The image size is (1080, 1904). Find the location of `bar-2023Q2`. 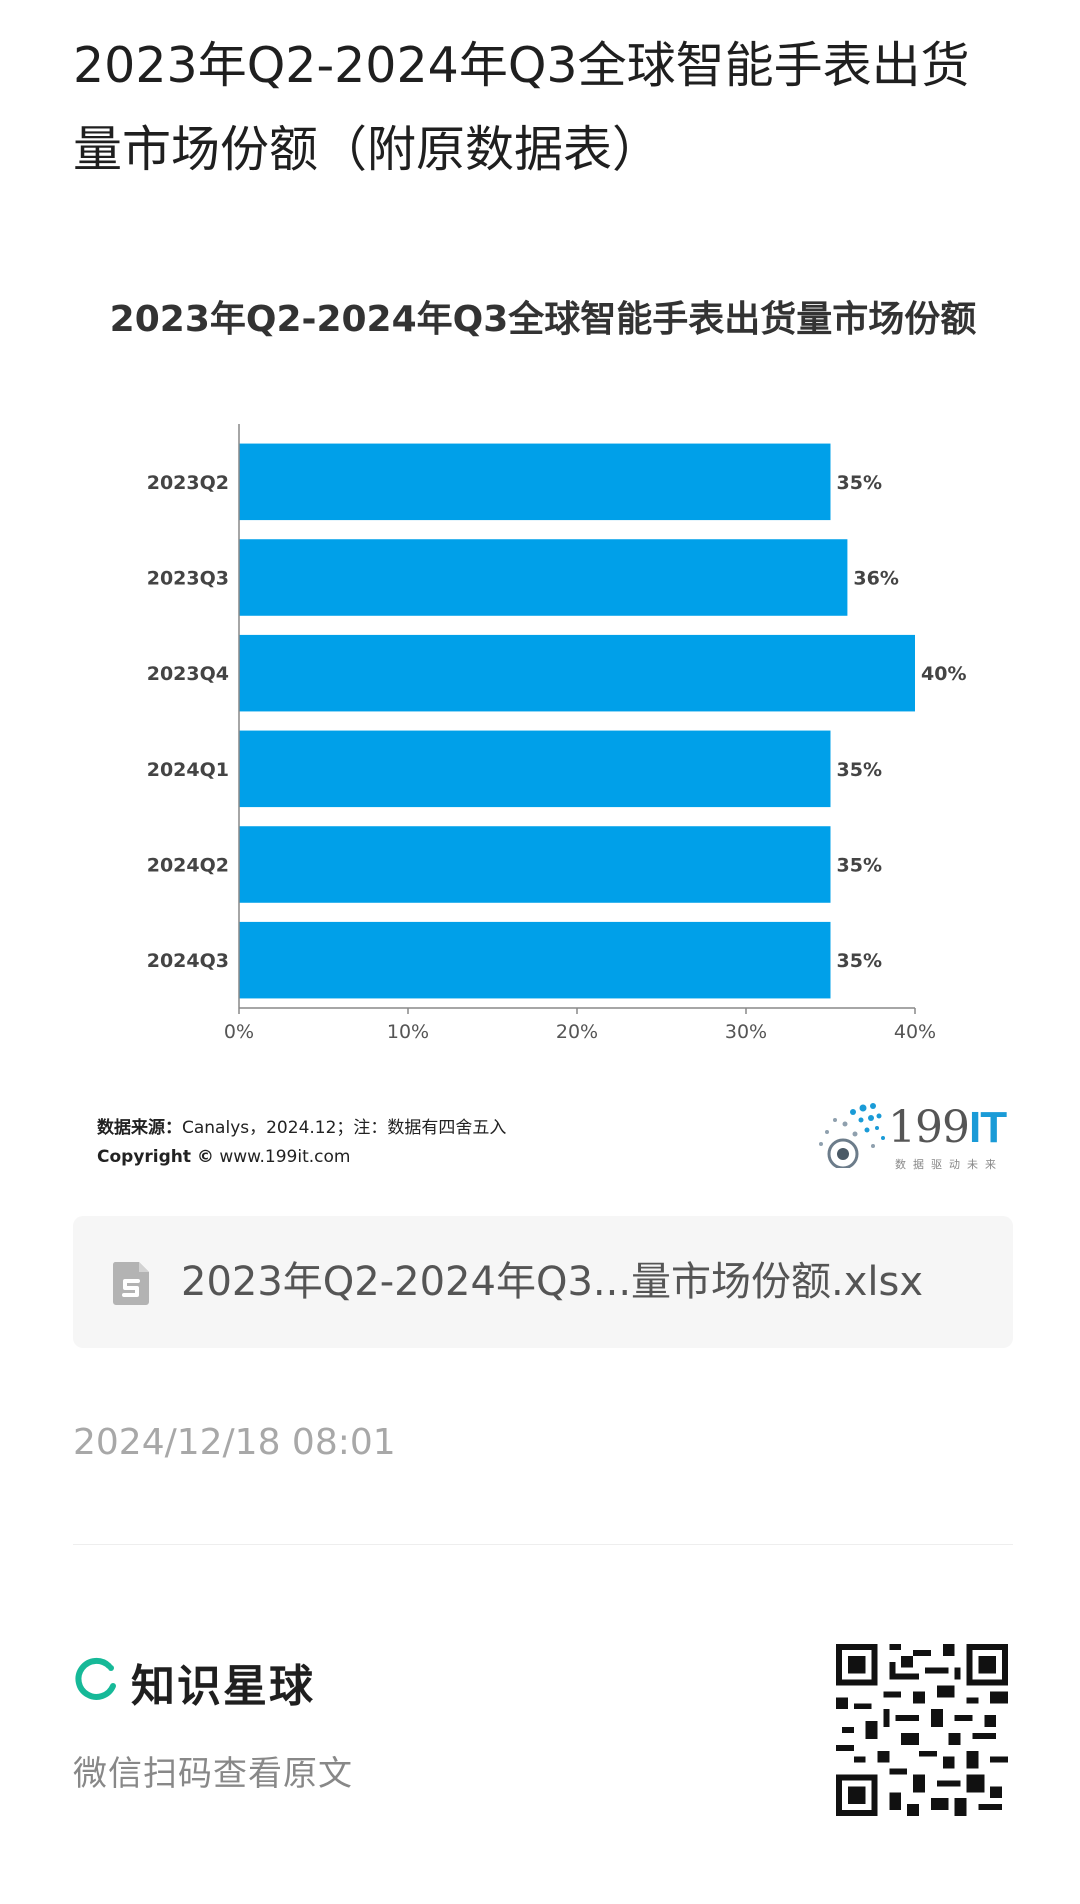

bar-2023Q2 is located at coordinates (535, 482).